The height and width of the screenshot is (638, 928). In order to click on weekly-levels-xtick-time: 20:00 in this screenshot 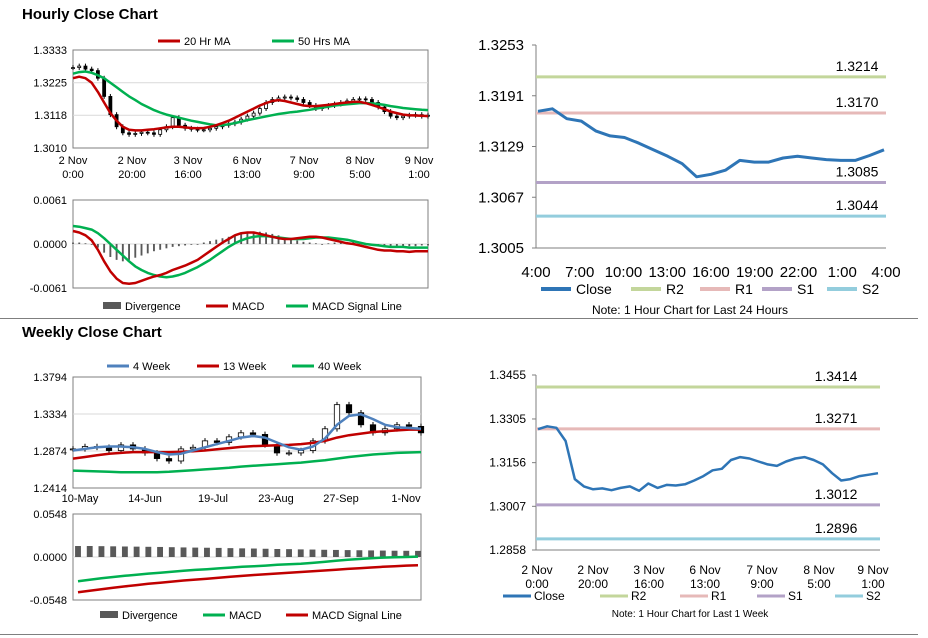, I will do `click(593, 584)`.